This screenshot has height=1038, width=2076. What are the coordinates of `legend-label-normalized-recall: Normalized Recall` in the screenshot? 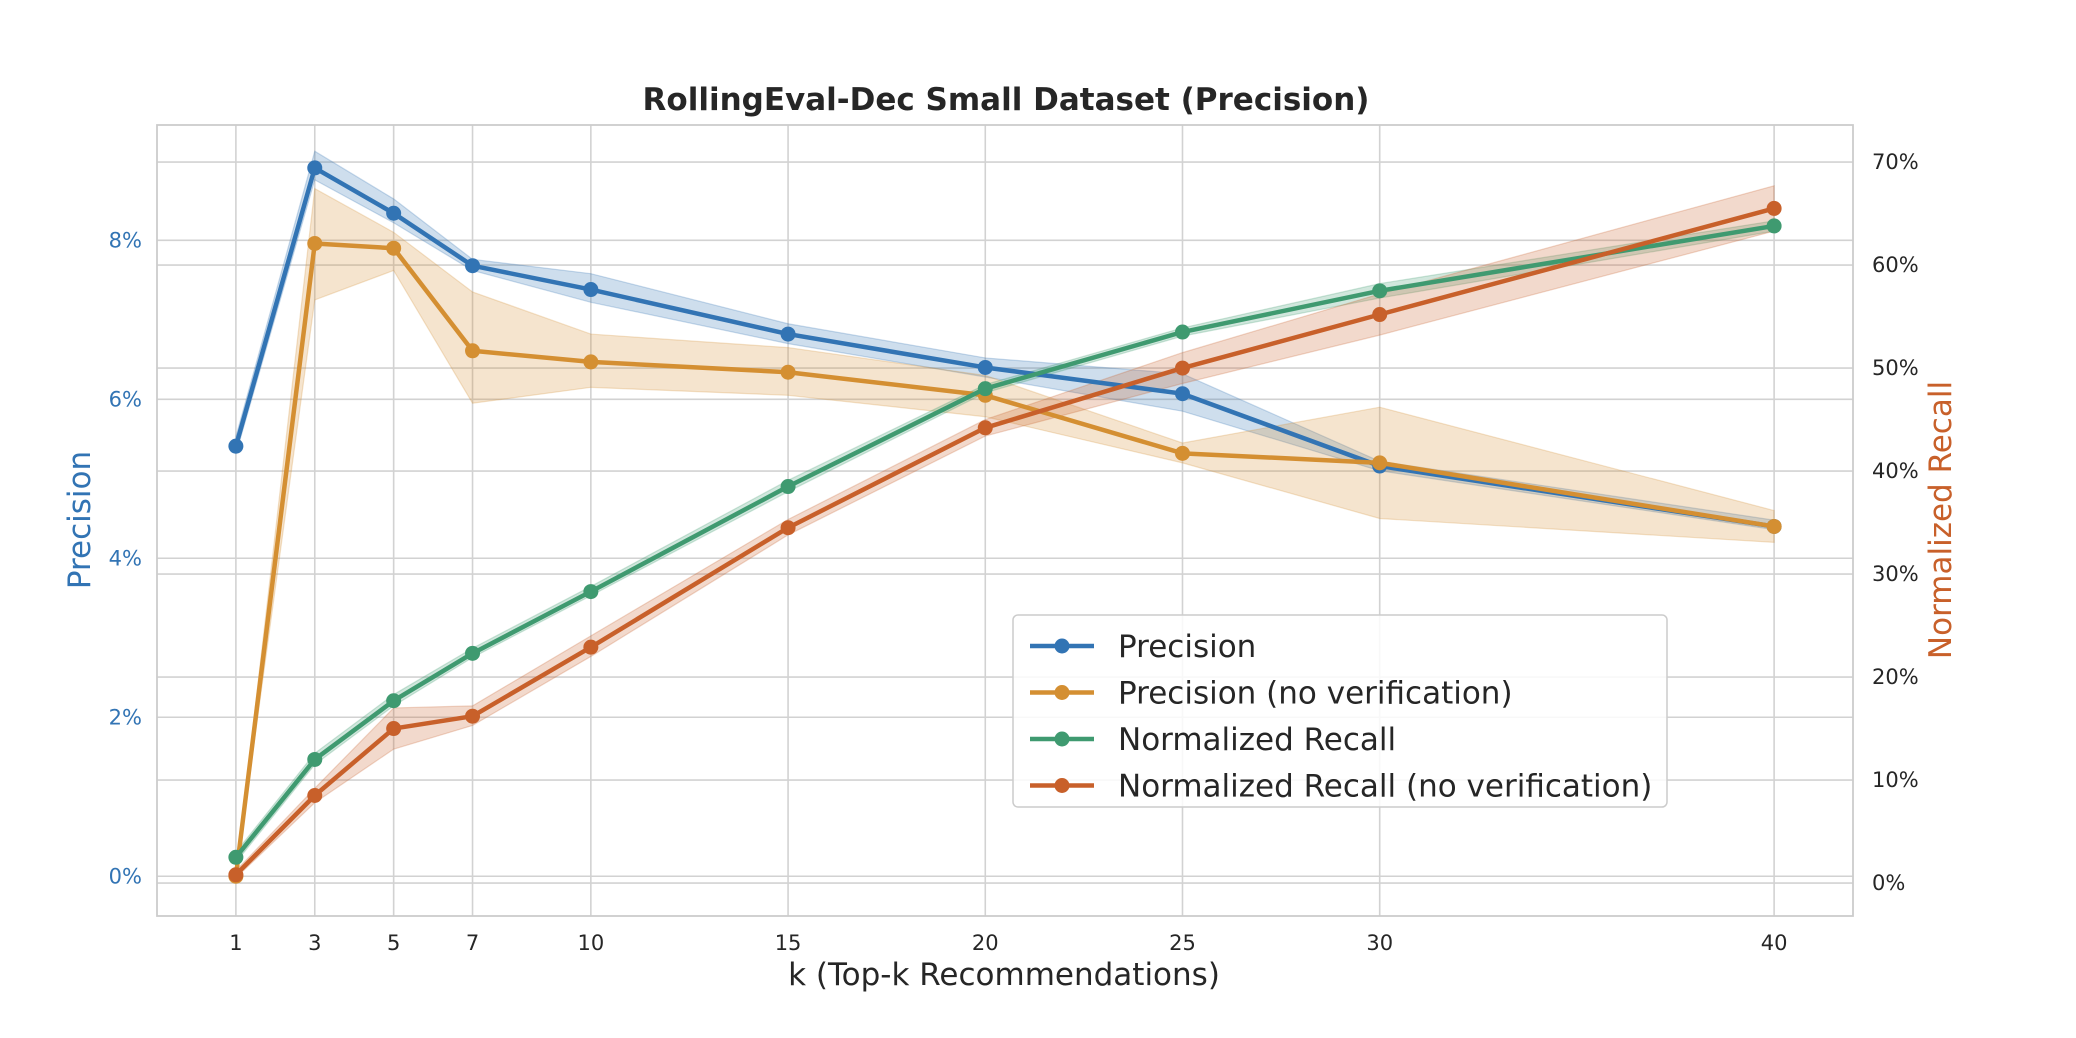 It's located at (1257, 740).